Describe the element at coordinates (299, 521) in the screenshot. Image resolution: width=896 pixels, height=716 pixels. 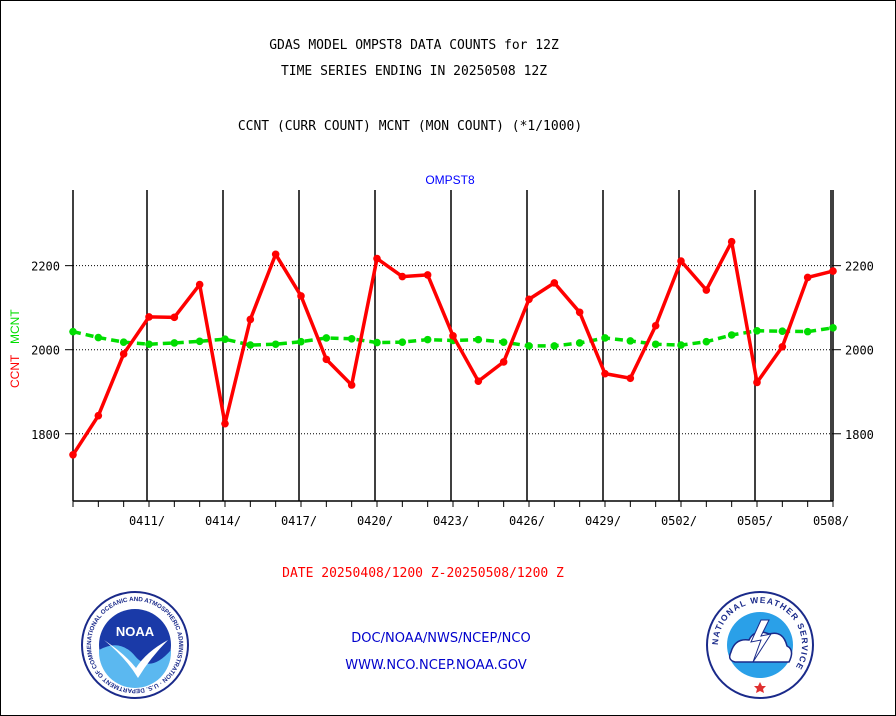
I see `x-tick-label: 0417/` at that location.